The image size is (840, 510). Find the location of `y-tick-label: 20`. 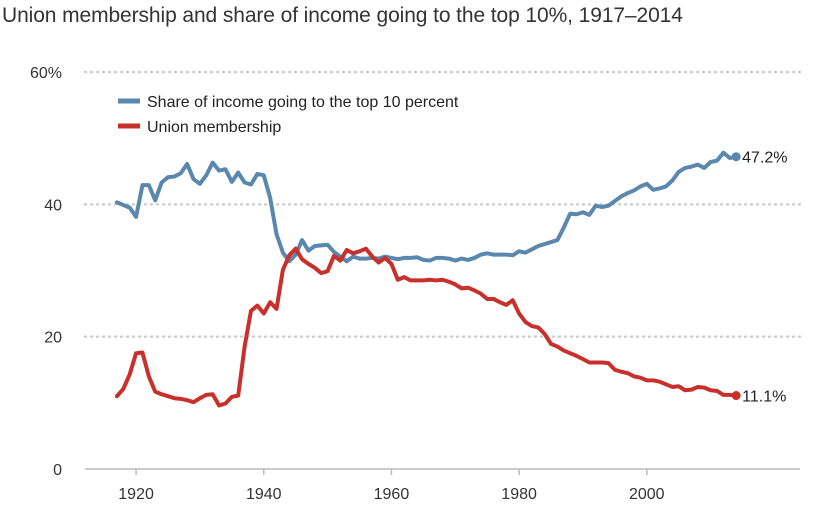

y-tick-label: 20 is located at coordinates (53, 338).